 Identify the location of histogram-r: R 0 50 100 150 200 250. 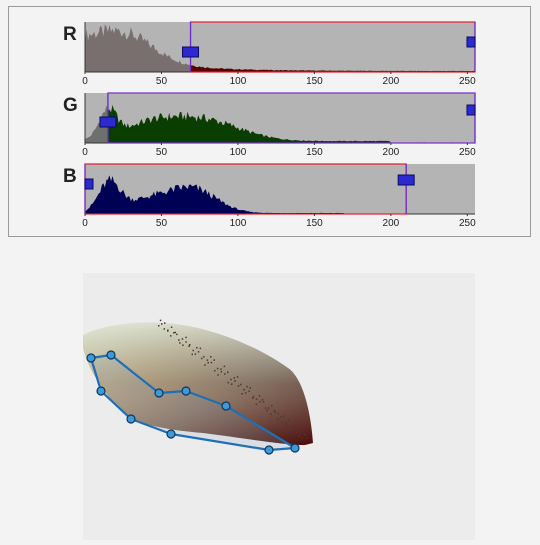
(269, 54).